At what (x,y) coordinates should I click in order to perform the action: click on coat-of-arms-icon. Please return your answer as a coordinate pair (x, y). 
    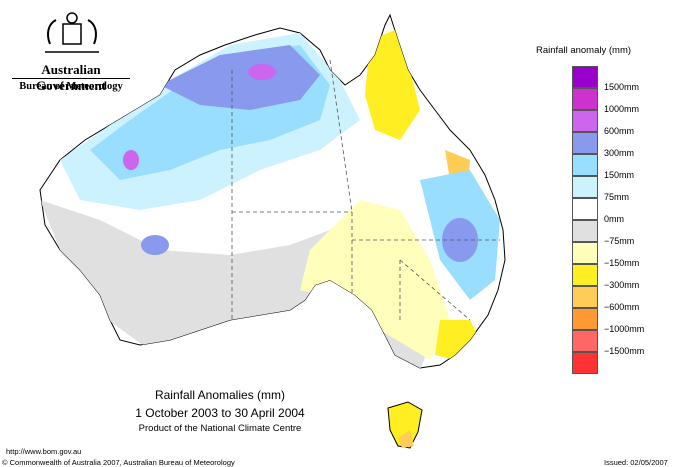
    Looking at the image, I should click on (72, 32).